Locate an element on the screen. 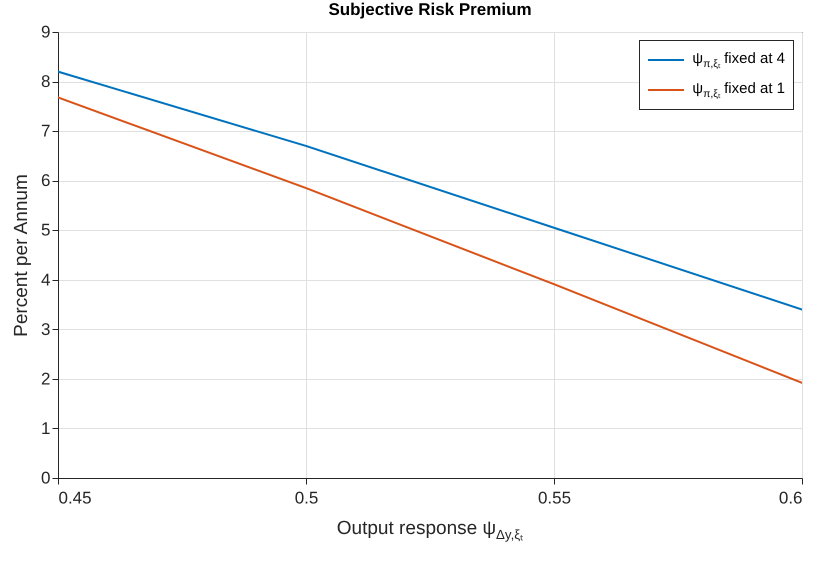 The image size is (818, 565). y-tick-label: 3 is located at coordinates (45, 329).